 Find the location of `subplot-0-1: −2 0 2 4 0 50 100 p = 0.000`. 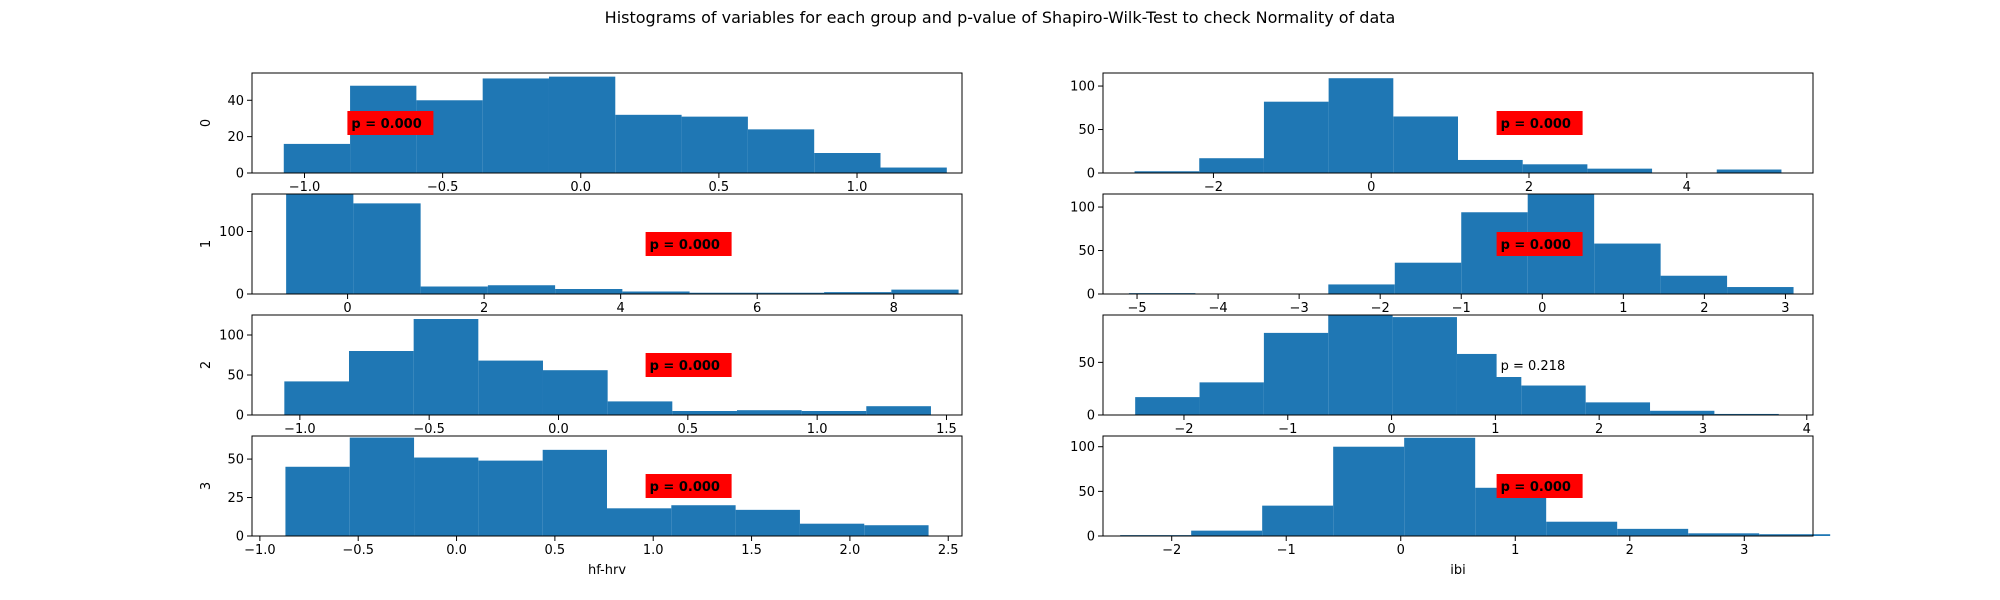

subplot-0-1: −2 0 2 4 0 50 100 p = 0.000 is located at coordinates (1442, 133).